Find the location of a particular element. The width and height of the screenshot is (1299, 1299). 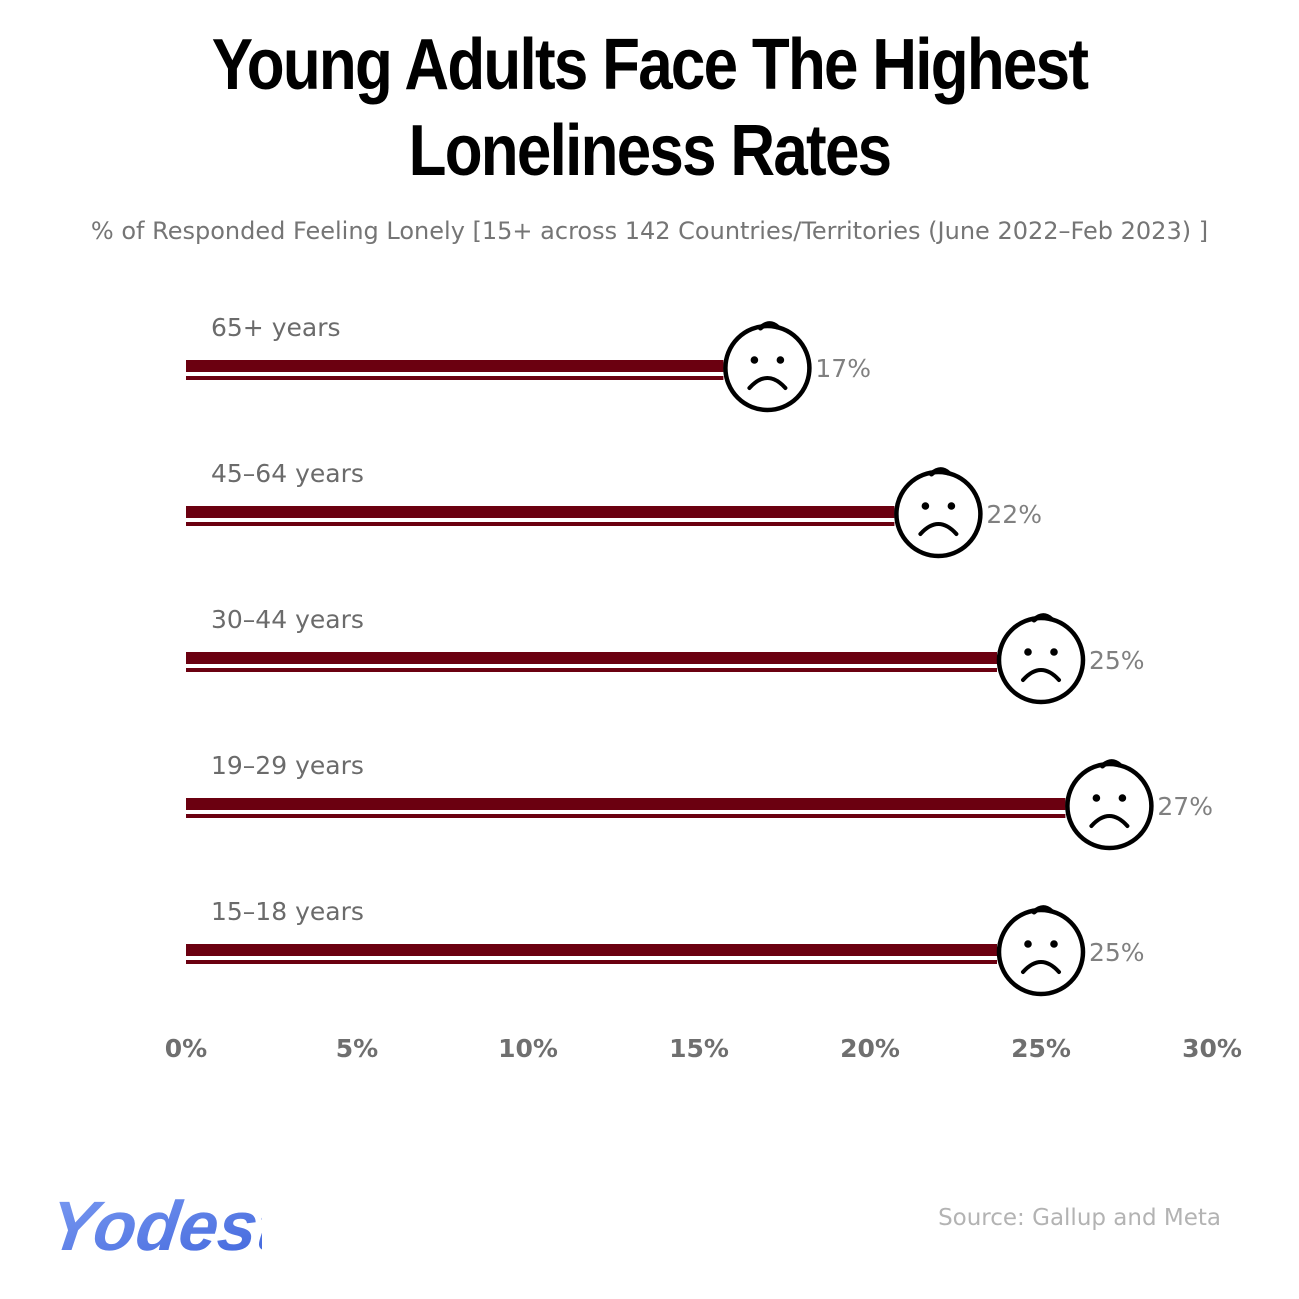

bar-row: 15–18 years 25% is located at coordinates (665, 947).